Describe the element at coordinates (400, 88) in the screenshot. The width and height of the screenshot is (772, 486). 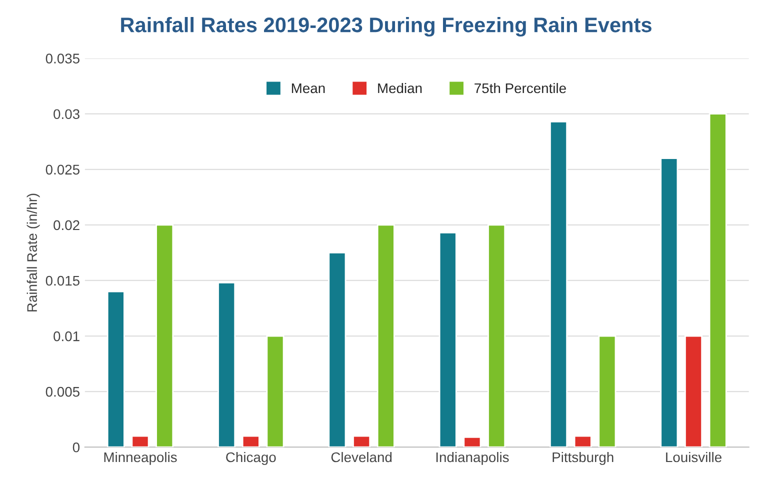
I see `legend-label: Median` at that location.